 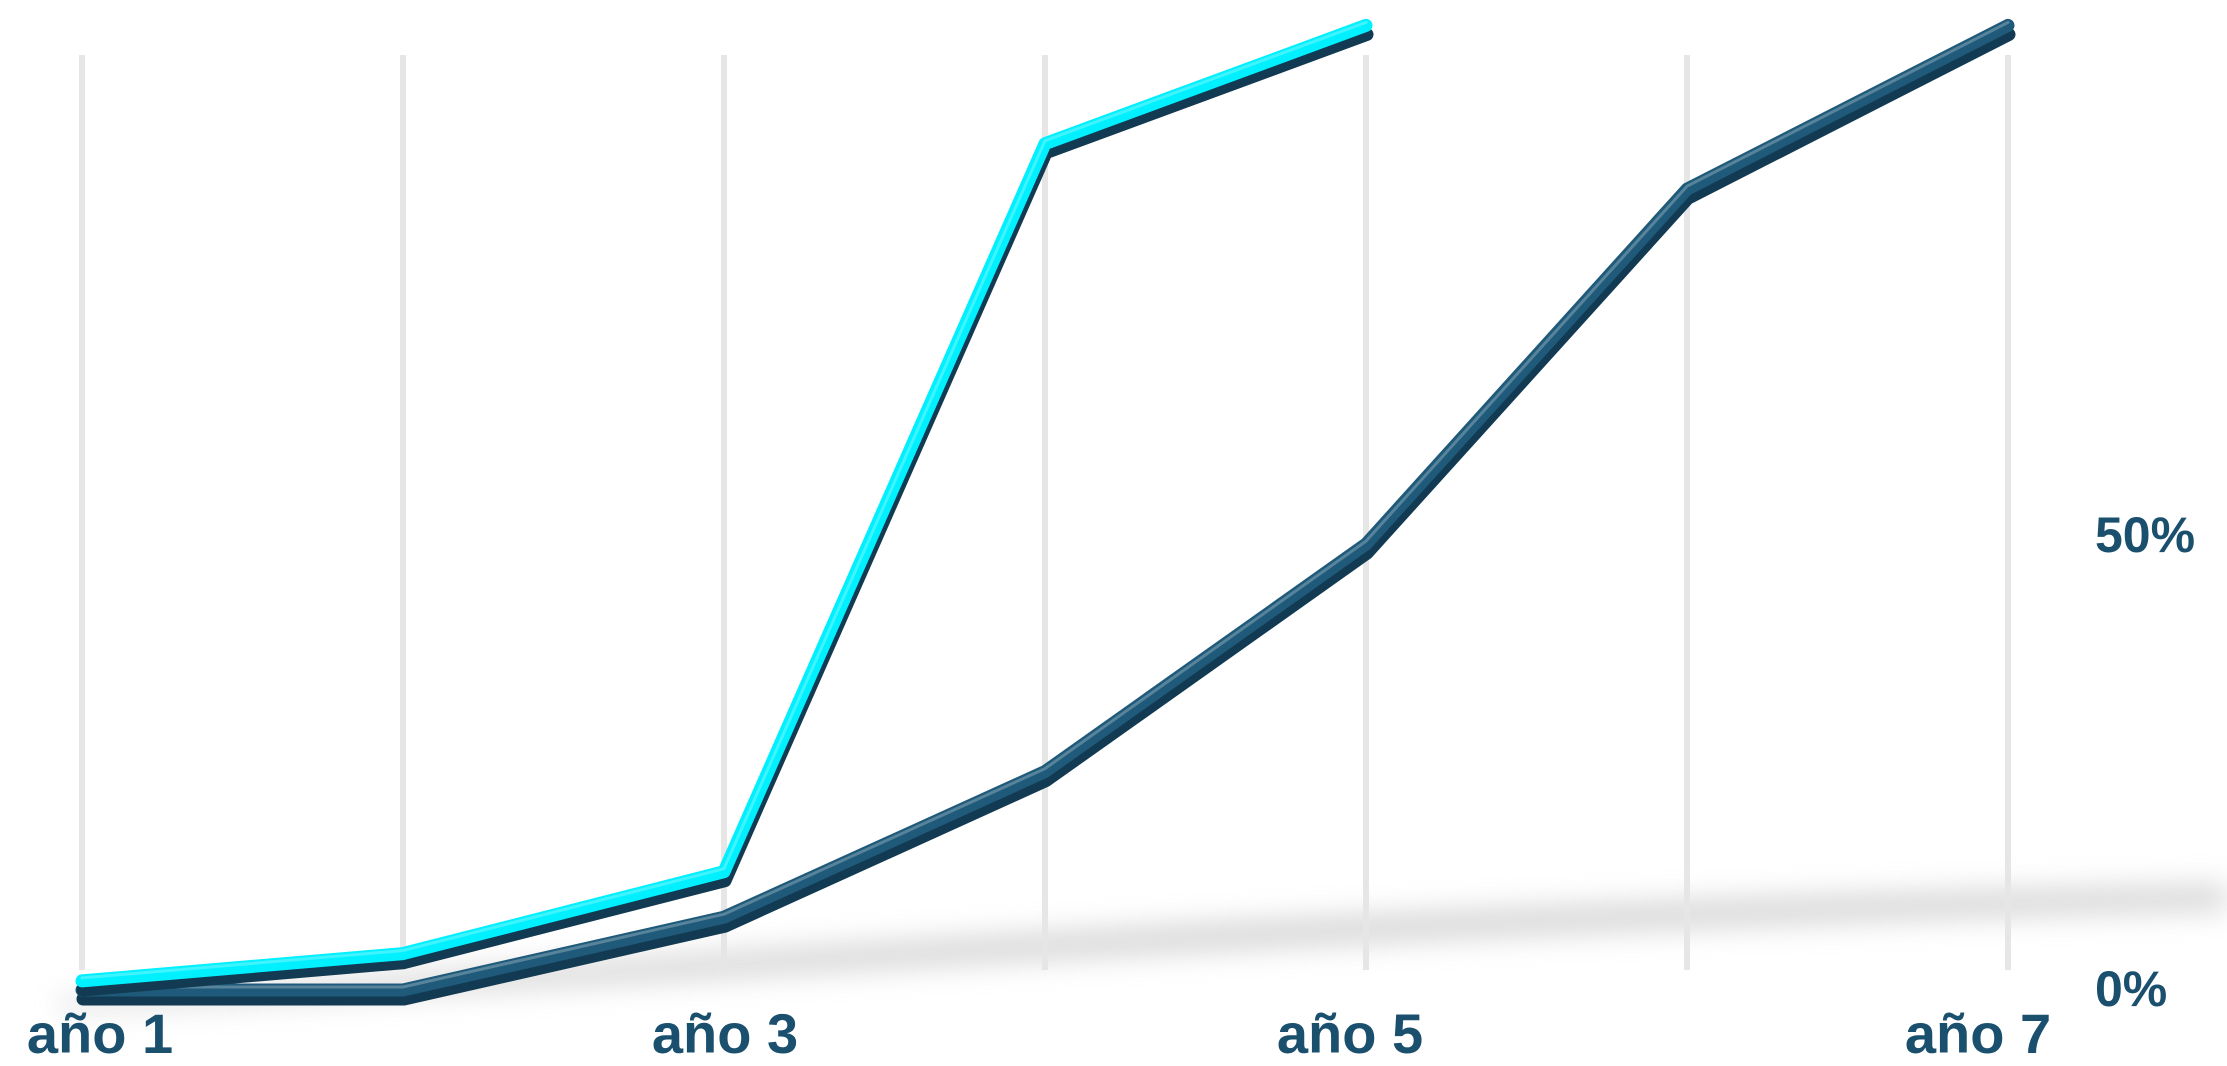 I want to click on x-tick-label: año 7, so click(x=1978, y=1033).